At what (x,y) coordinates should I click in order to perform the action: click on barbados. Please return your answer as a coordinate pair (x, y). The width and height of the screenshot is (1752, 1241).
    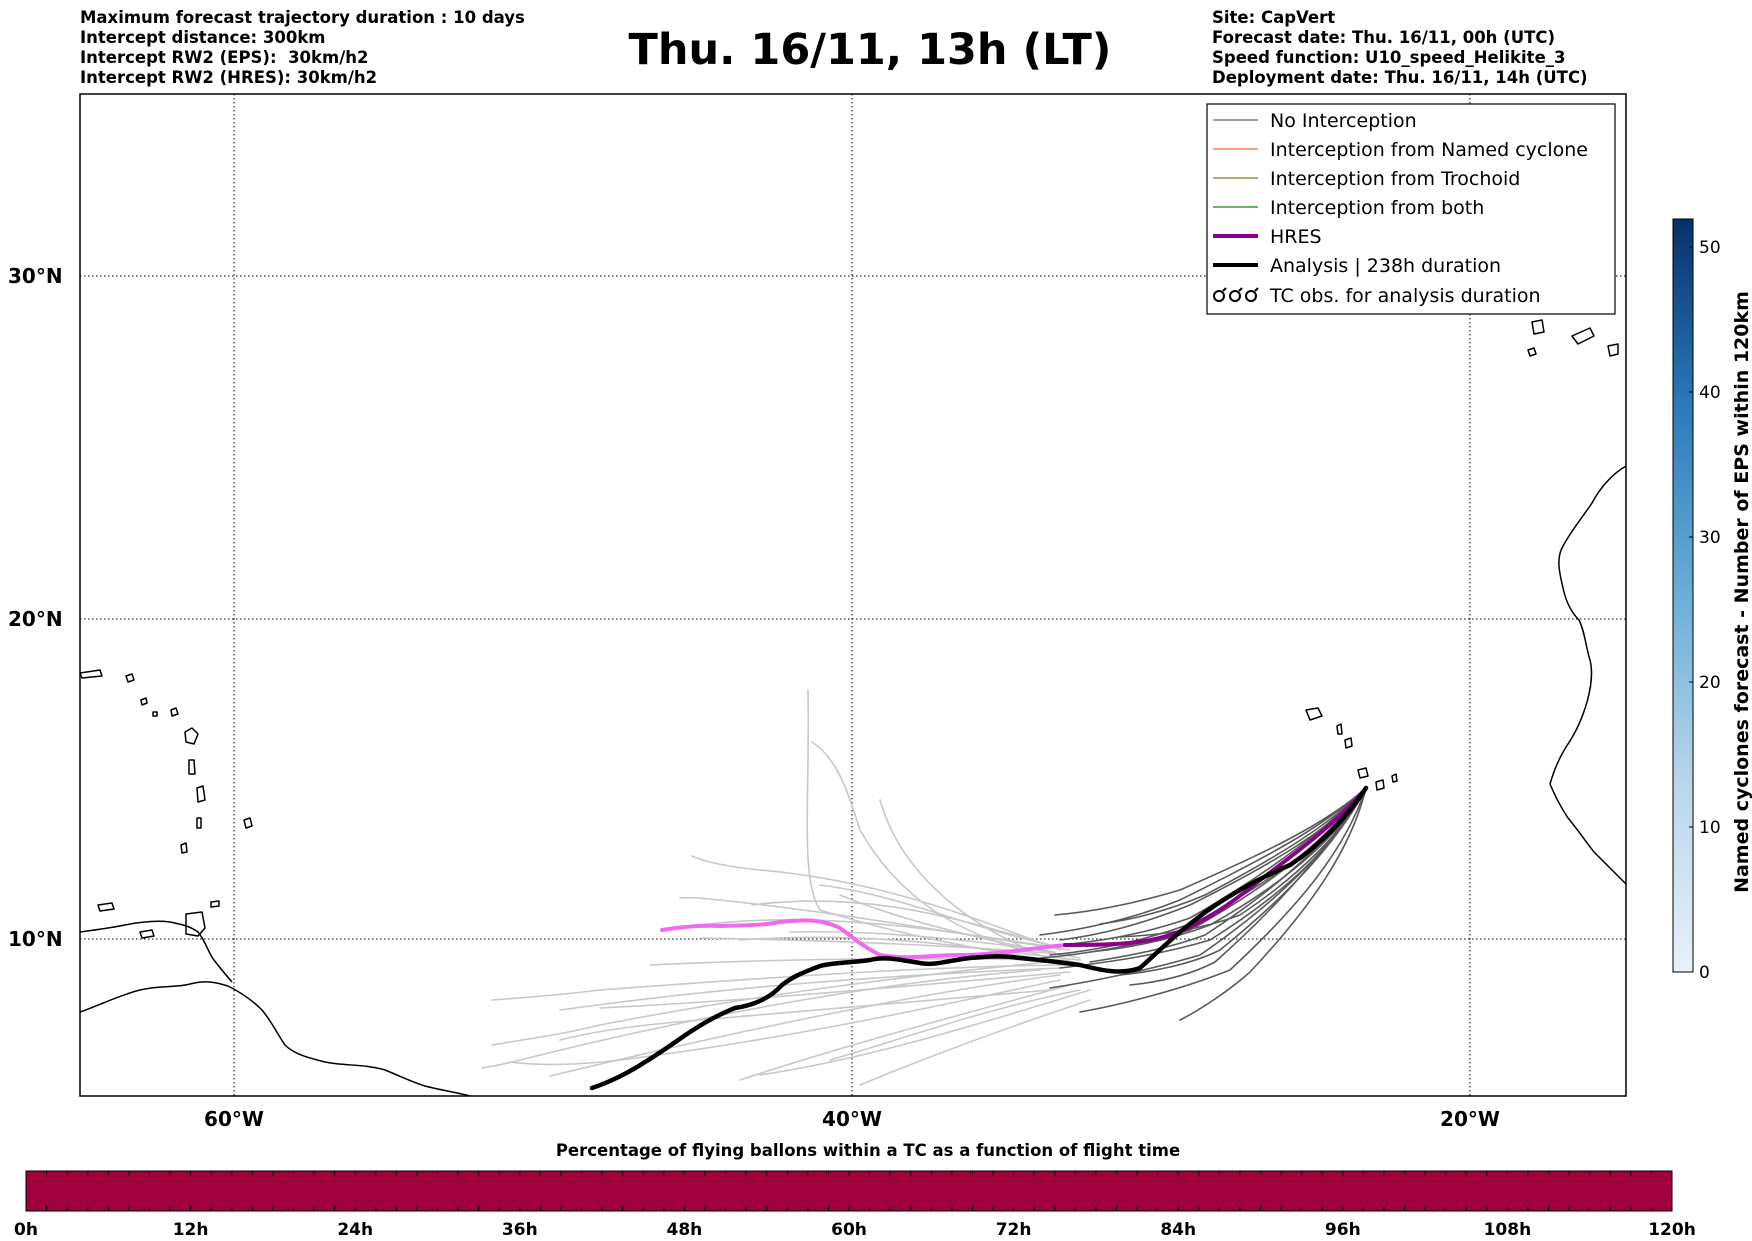
    Looking at the image, I should click on (248, 823).